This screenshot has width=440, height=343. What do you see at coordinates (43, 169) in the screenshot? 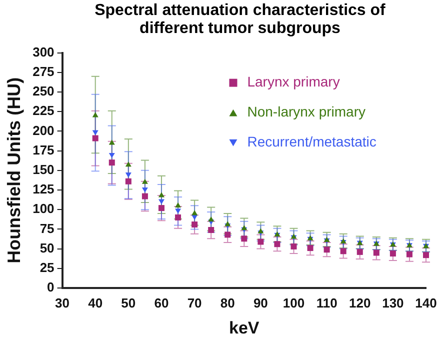
I see `y-tick-label: 150` at bounding box center [43, 169].